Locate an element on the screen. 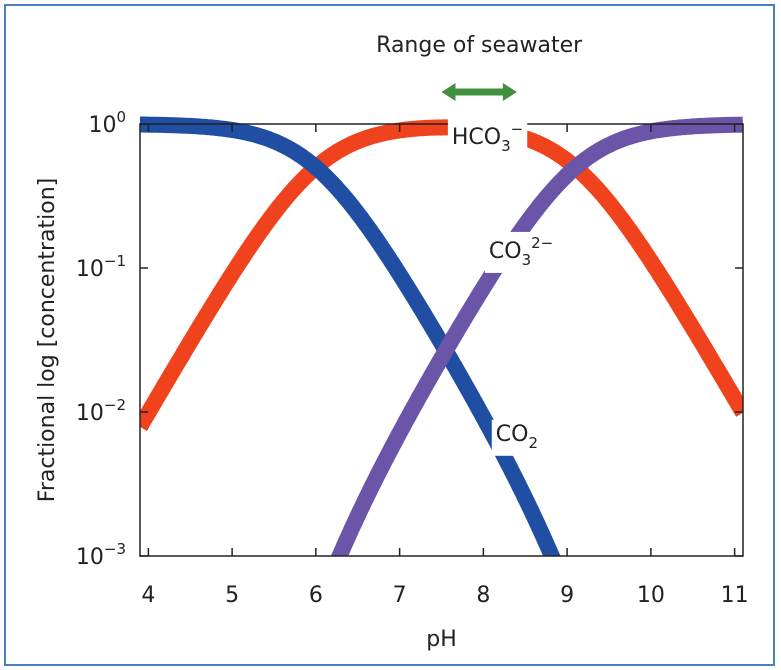 The image size is (781, 670). x-tick-label: 10 is located at coordinates (651, 595).